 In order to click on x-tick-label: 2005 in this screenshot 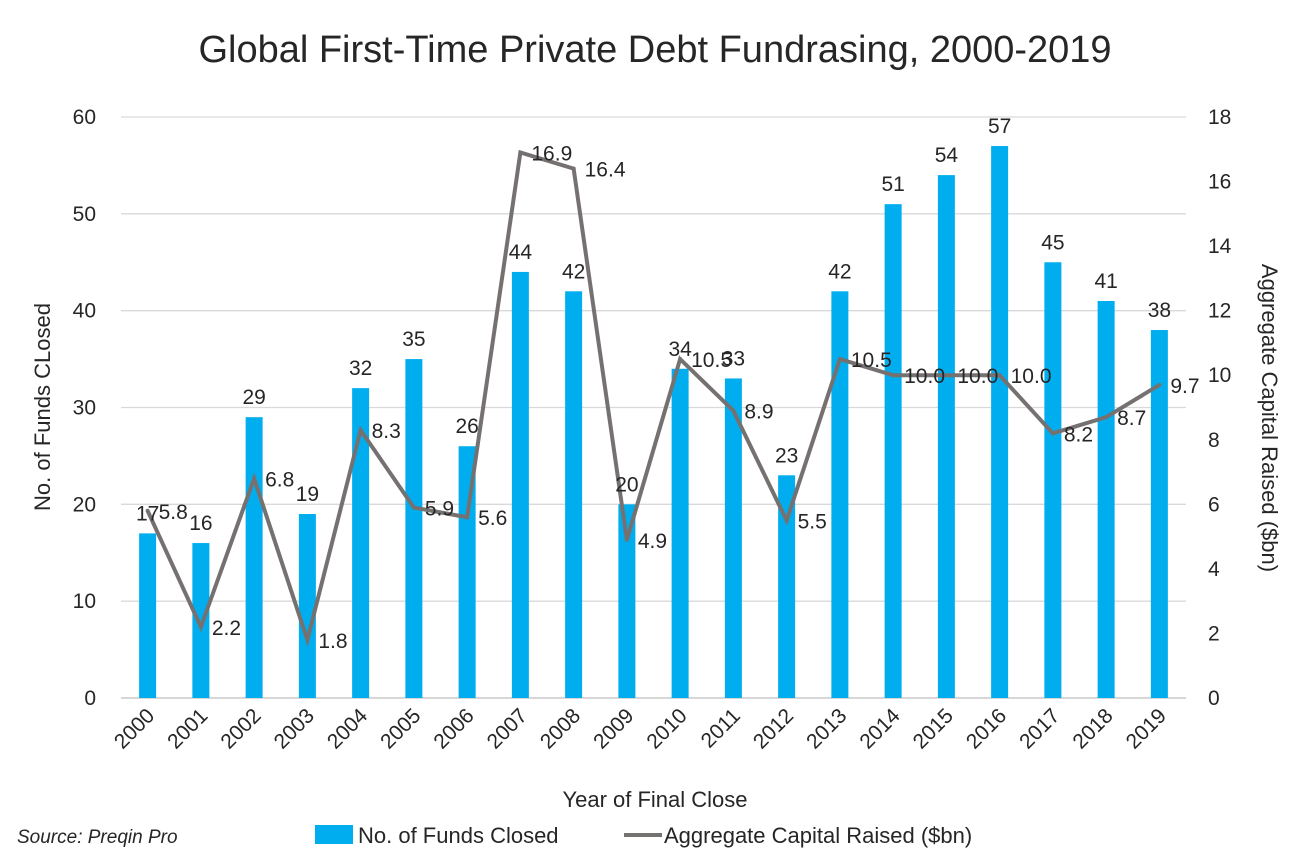, I will do `click(400, 728)`.